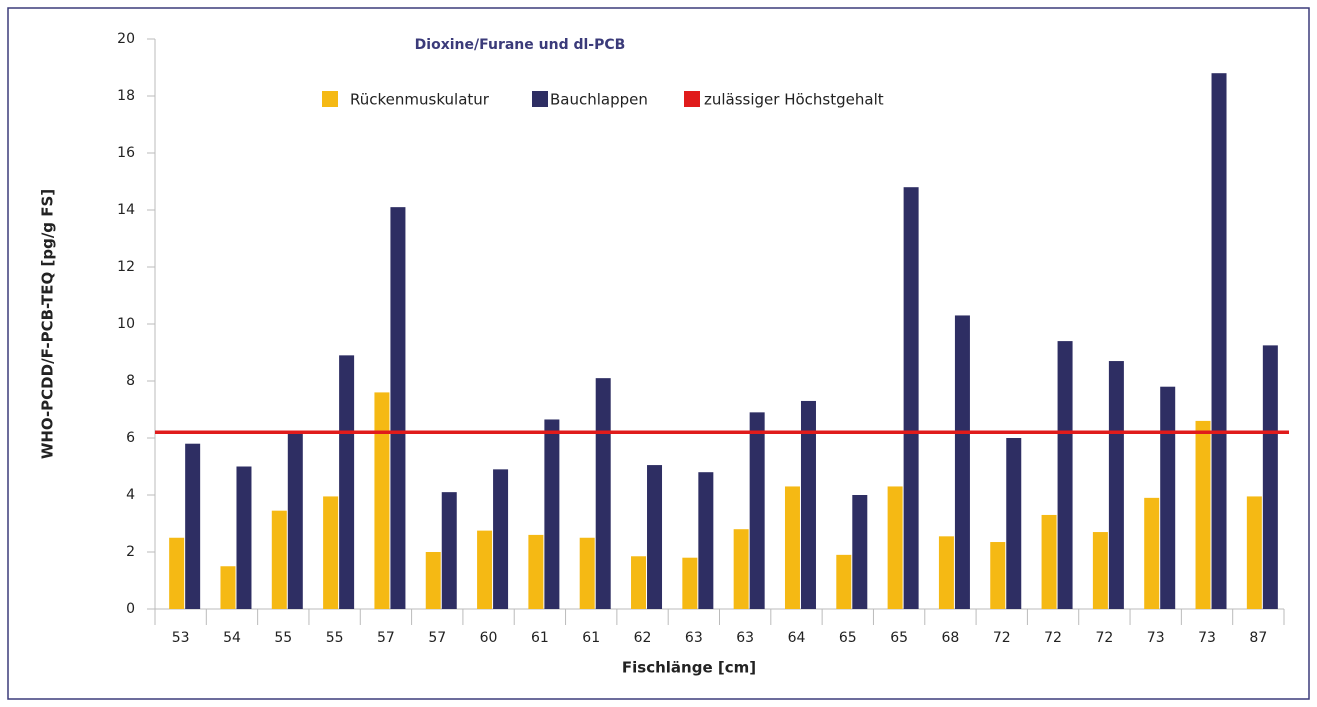  I want to click on x-tick-label: 64, so click(797, 638).